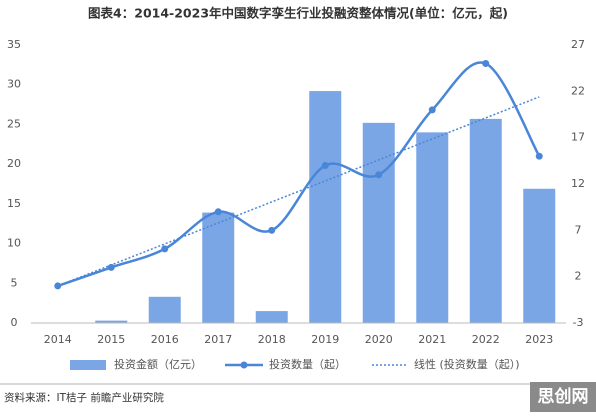 Image resolution: width=596 pixels, height=416 pixels. Describe the element at coordinates (14, 243) in the screenshot. I see `y-tick-label: 10` at that location.